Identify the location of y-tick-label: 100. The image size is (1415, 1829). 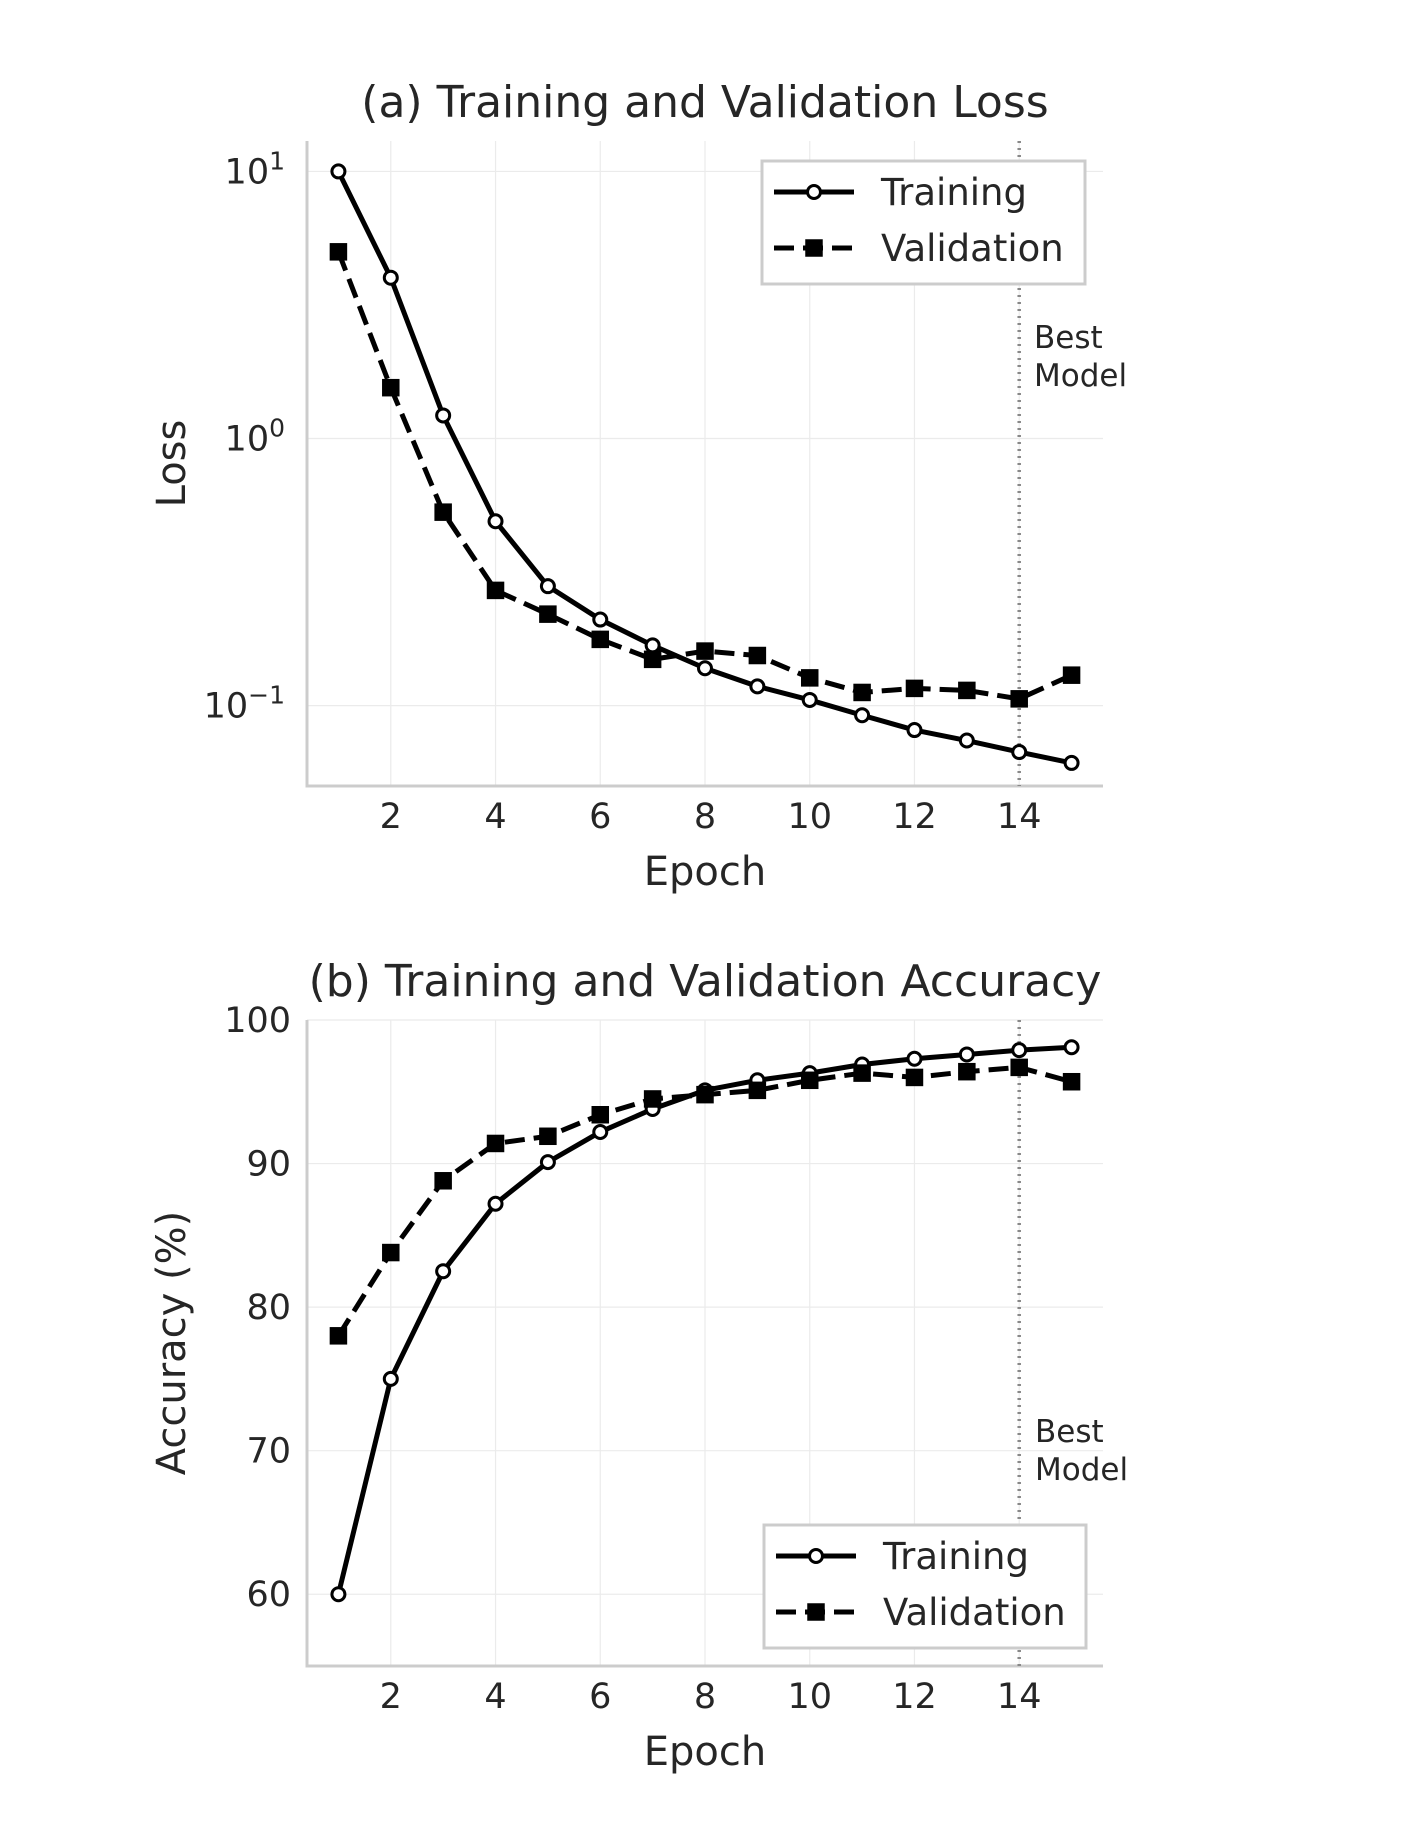
(255, 437).